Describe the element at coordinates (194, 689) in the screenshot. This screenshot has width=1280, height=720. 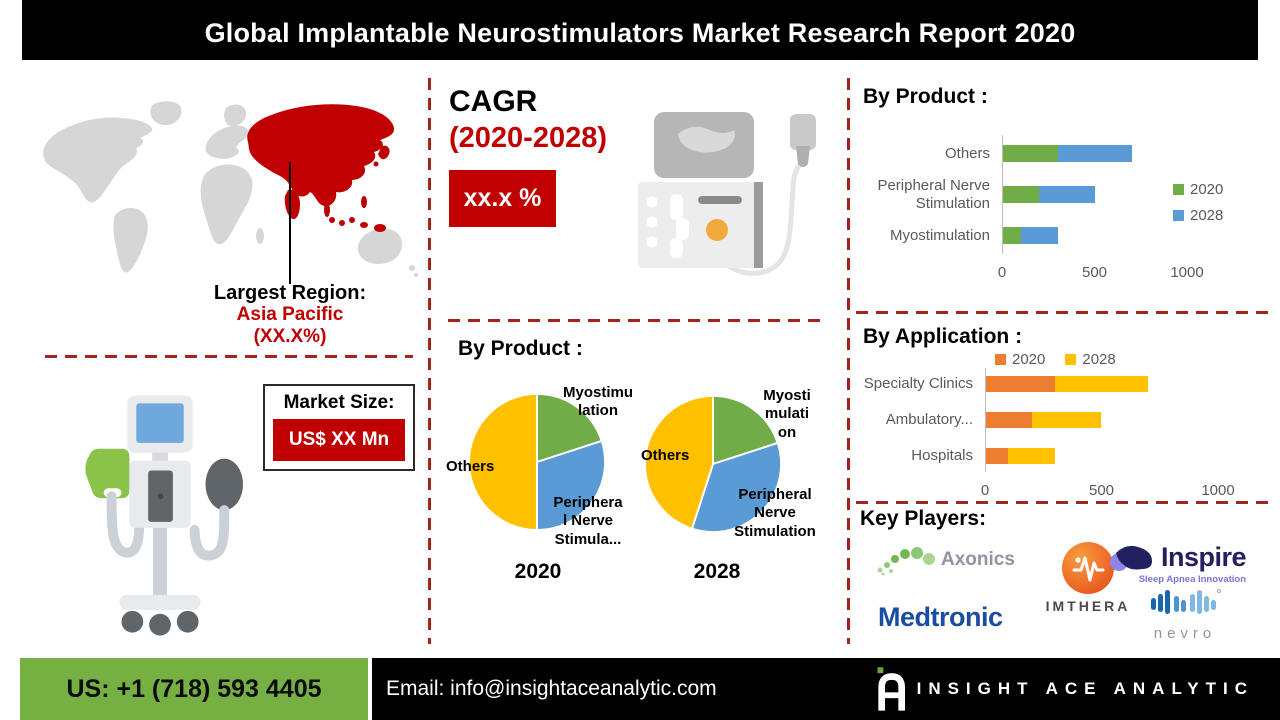
I see `footer-phone: US: +1 (718) 593 4405` at that location.